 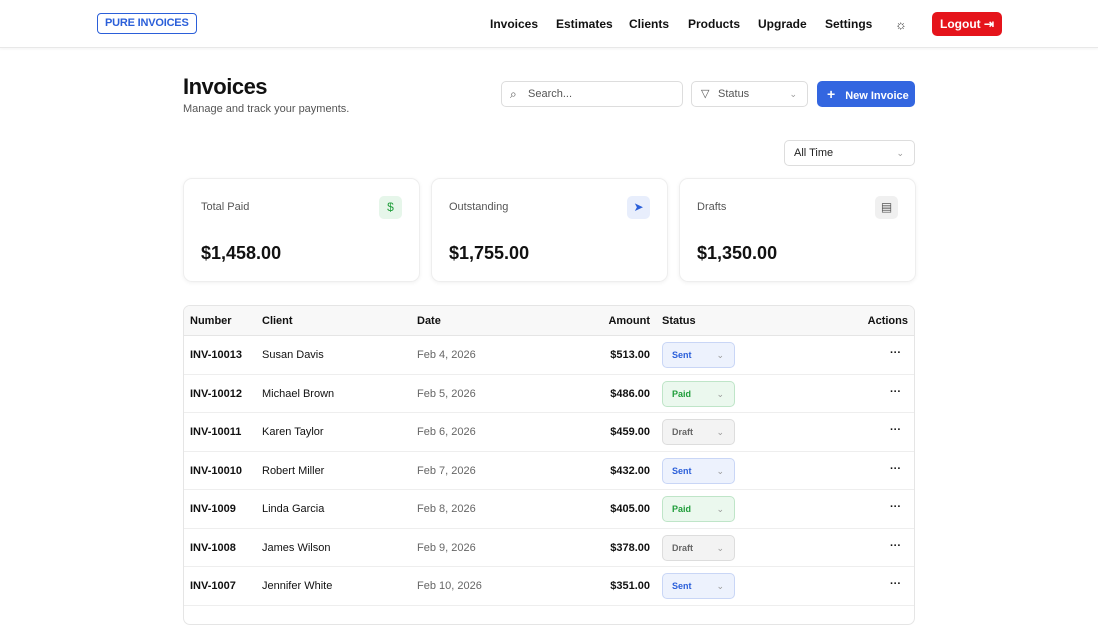 I want to click on client-name: James Wilson, so click(x=296, y=547).